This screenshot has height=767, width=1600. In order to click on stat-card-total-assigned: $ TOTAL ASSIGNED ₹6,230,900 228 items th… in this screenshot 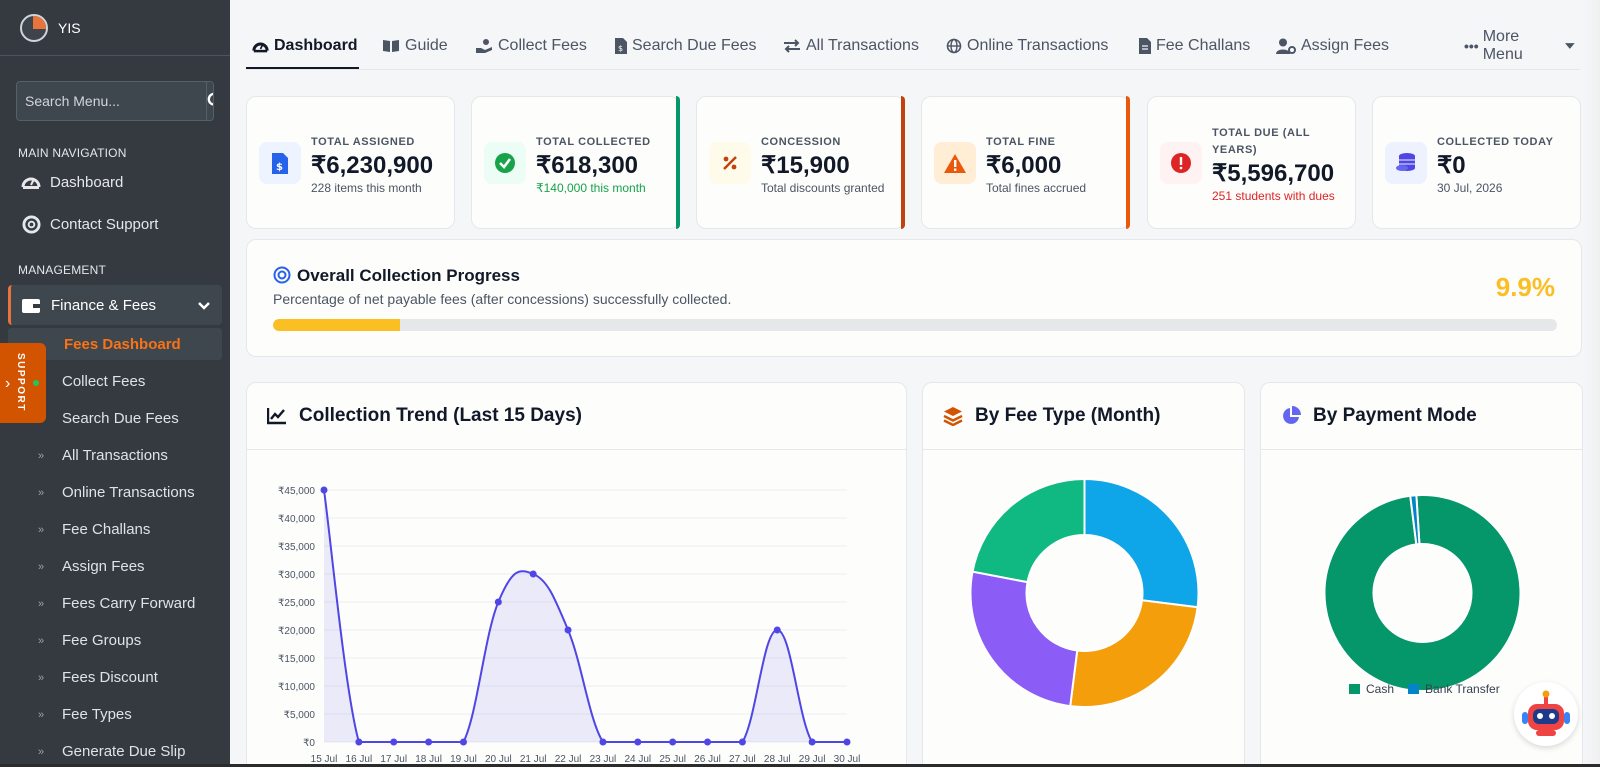, I will do `click(350, 162)`.